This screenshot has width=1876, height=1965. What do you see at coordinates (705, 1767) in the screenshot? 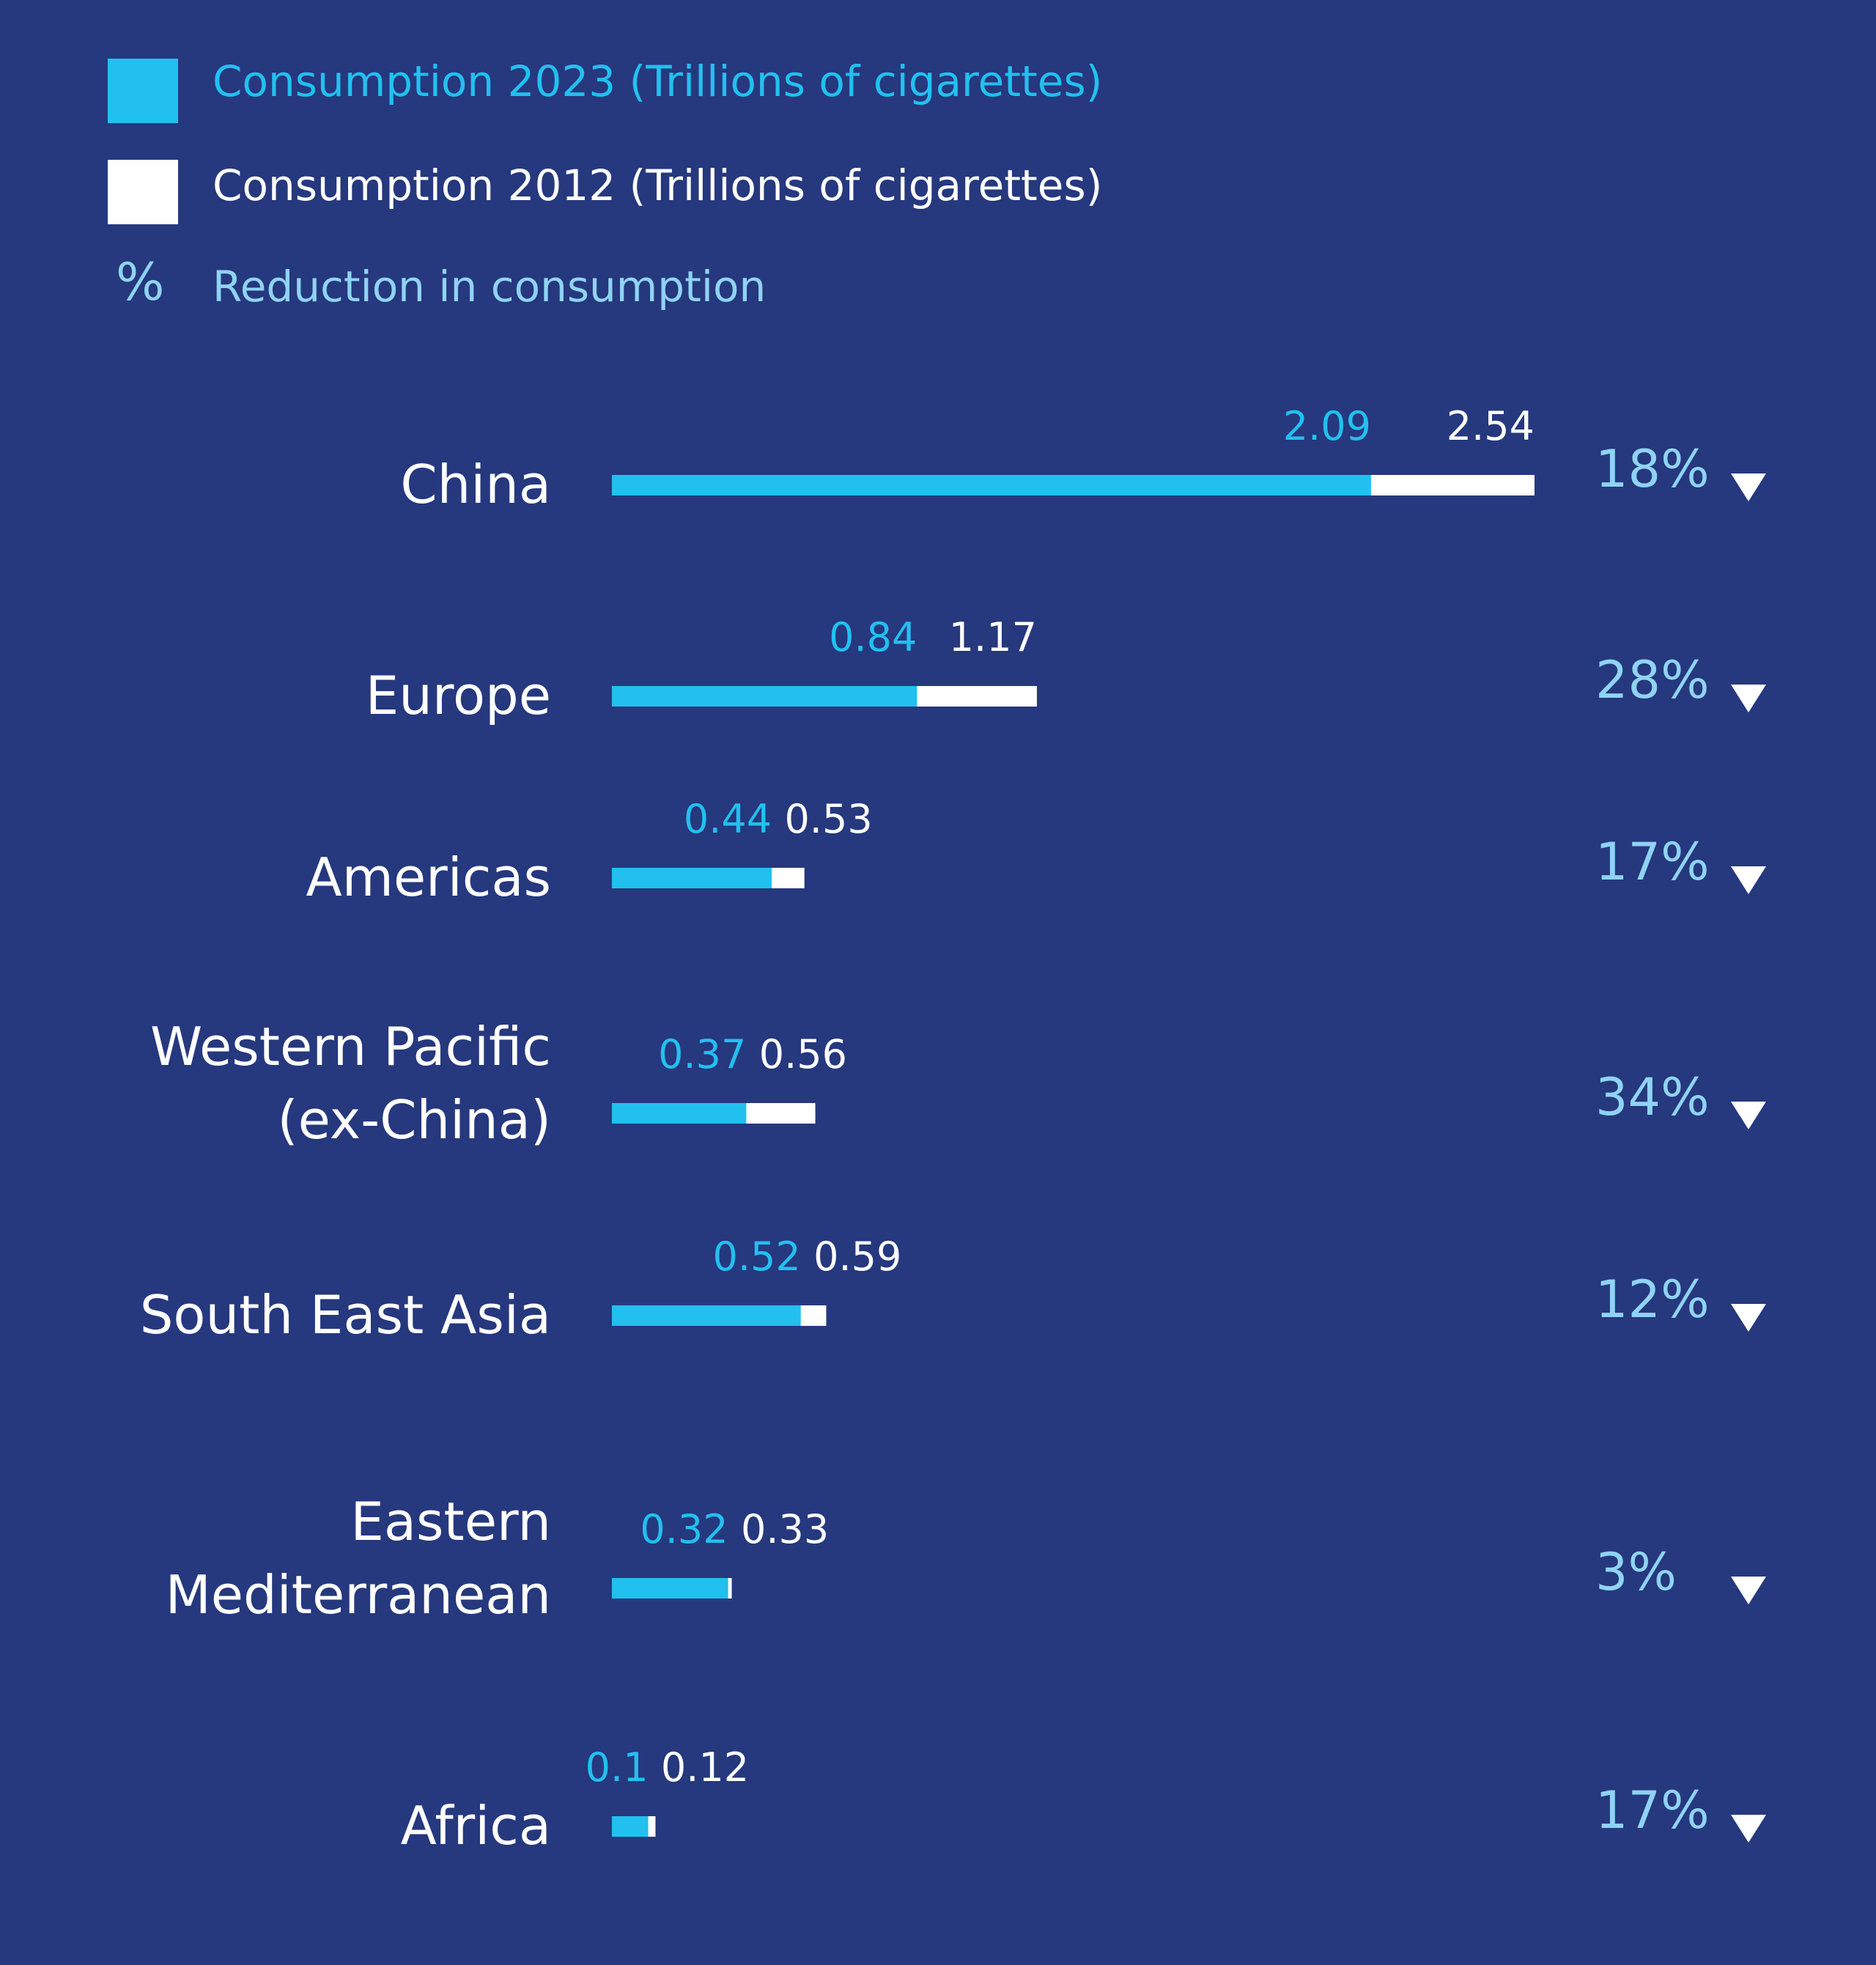
I see `value-label-2012: 0.12` at bounding box center [705, 1767].